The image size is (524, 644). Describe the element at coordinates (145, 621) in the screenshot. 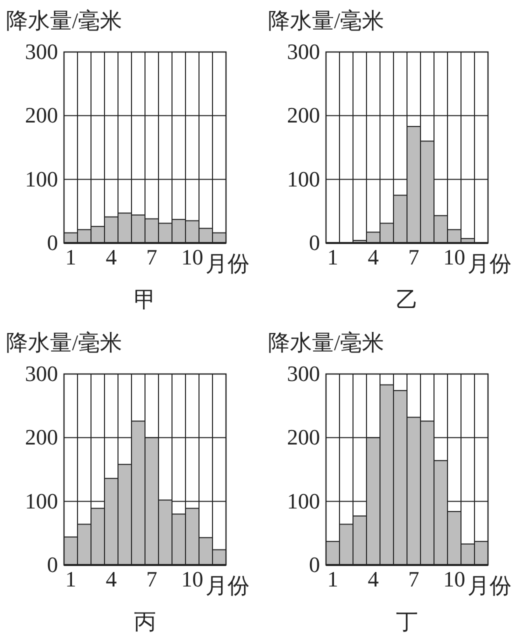

I see `text: 丙` at that location.